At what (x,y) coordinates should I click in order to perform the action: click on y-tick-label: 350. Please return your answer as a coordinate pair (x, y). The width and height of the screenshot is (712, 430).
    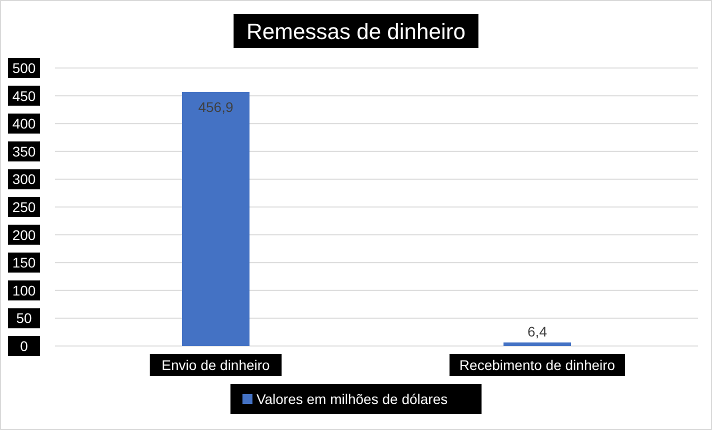
    Looking at the image, I should click on (24, 151).